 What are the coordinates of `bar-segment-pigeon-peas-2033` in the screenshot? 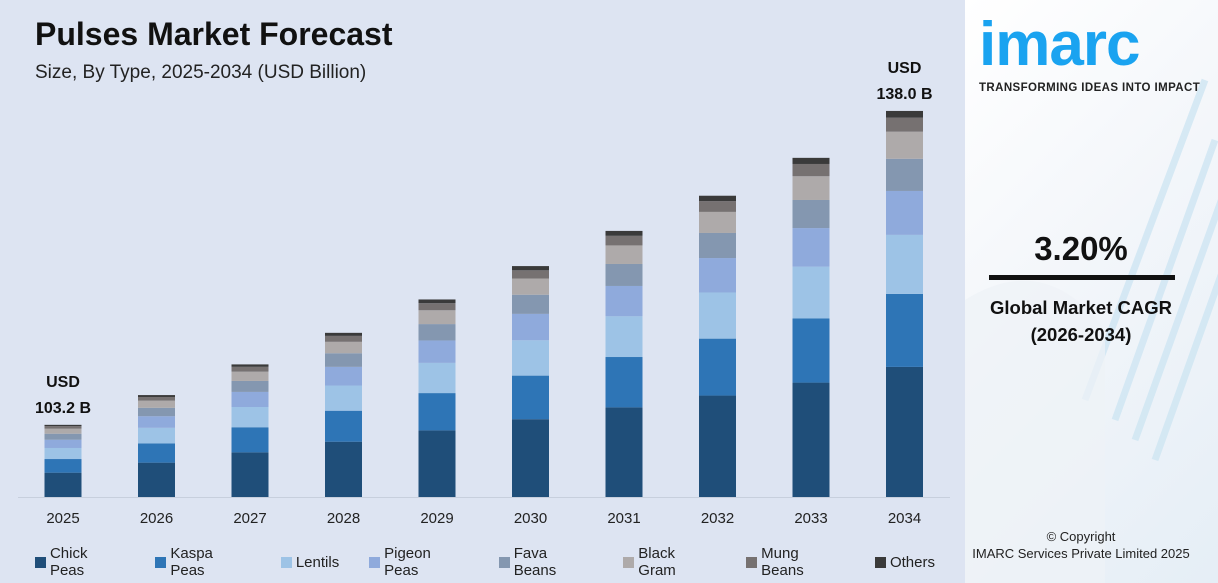 It's located at (811, 247).